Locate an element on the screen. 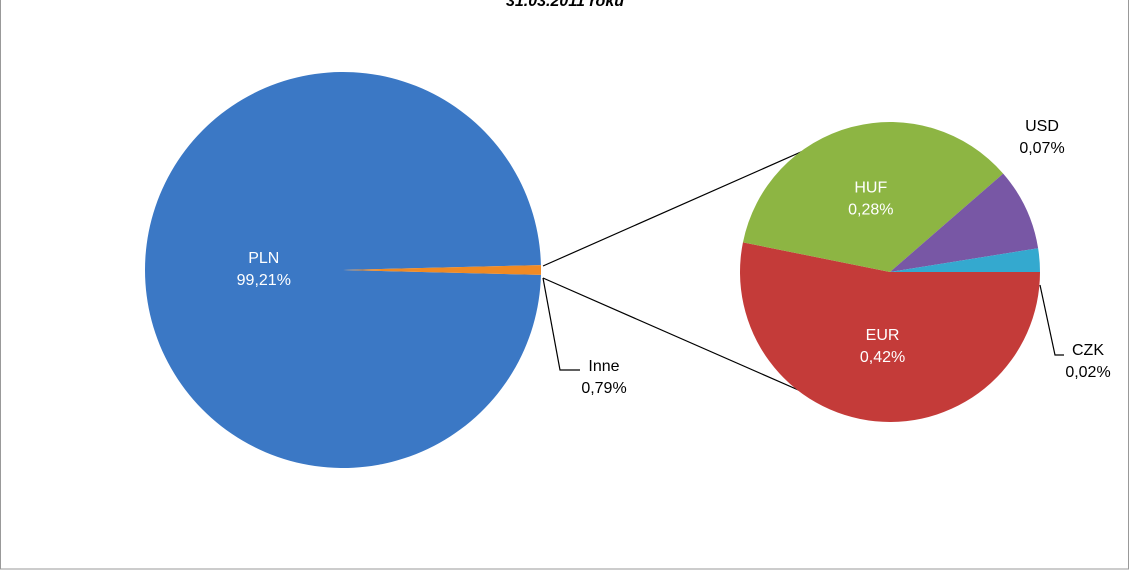 This screenshot has height=570, width=1130. slice-value-label: 0,02% is located at coordinates (1087, 372).